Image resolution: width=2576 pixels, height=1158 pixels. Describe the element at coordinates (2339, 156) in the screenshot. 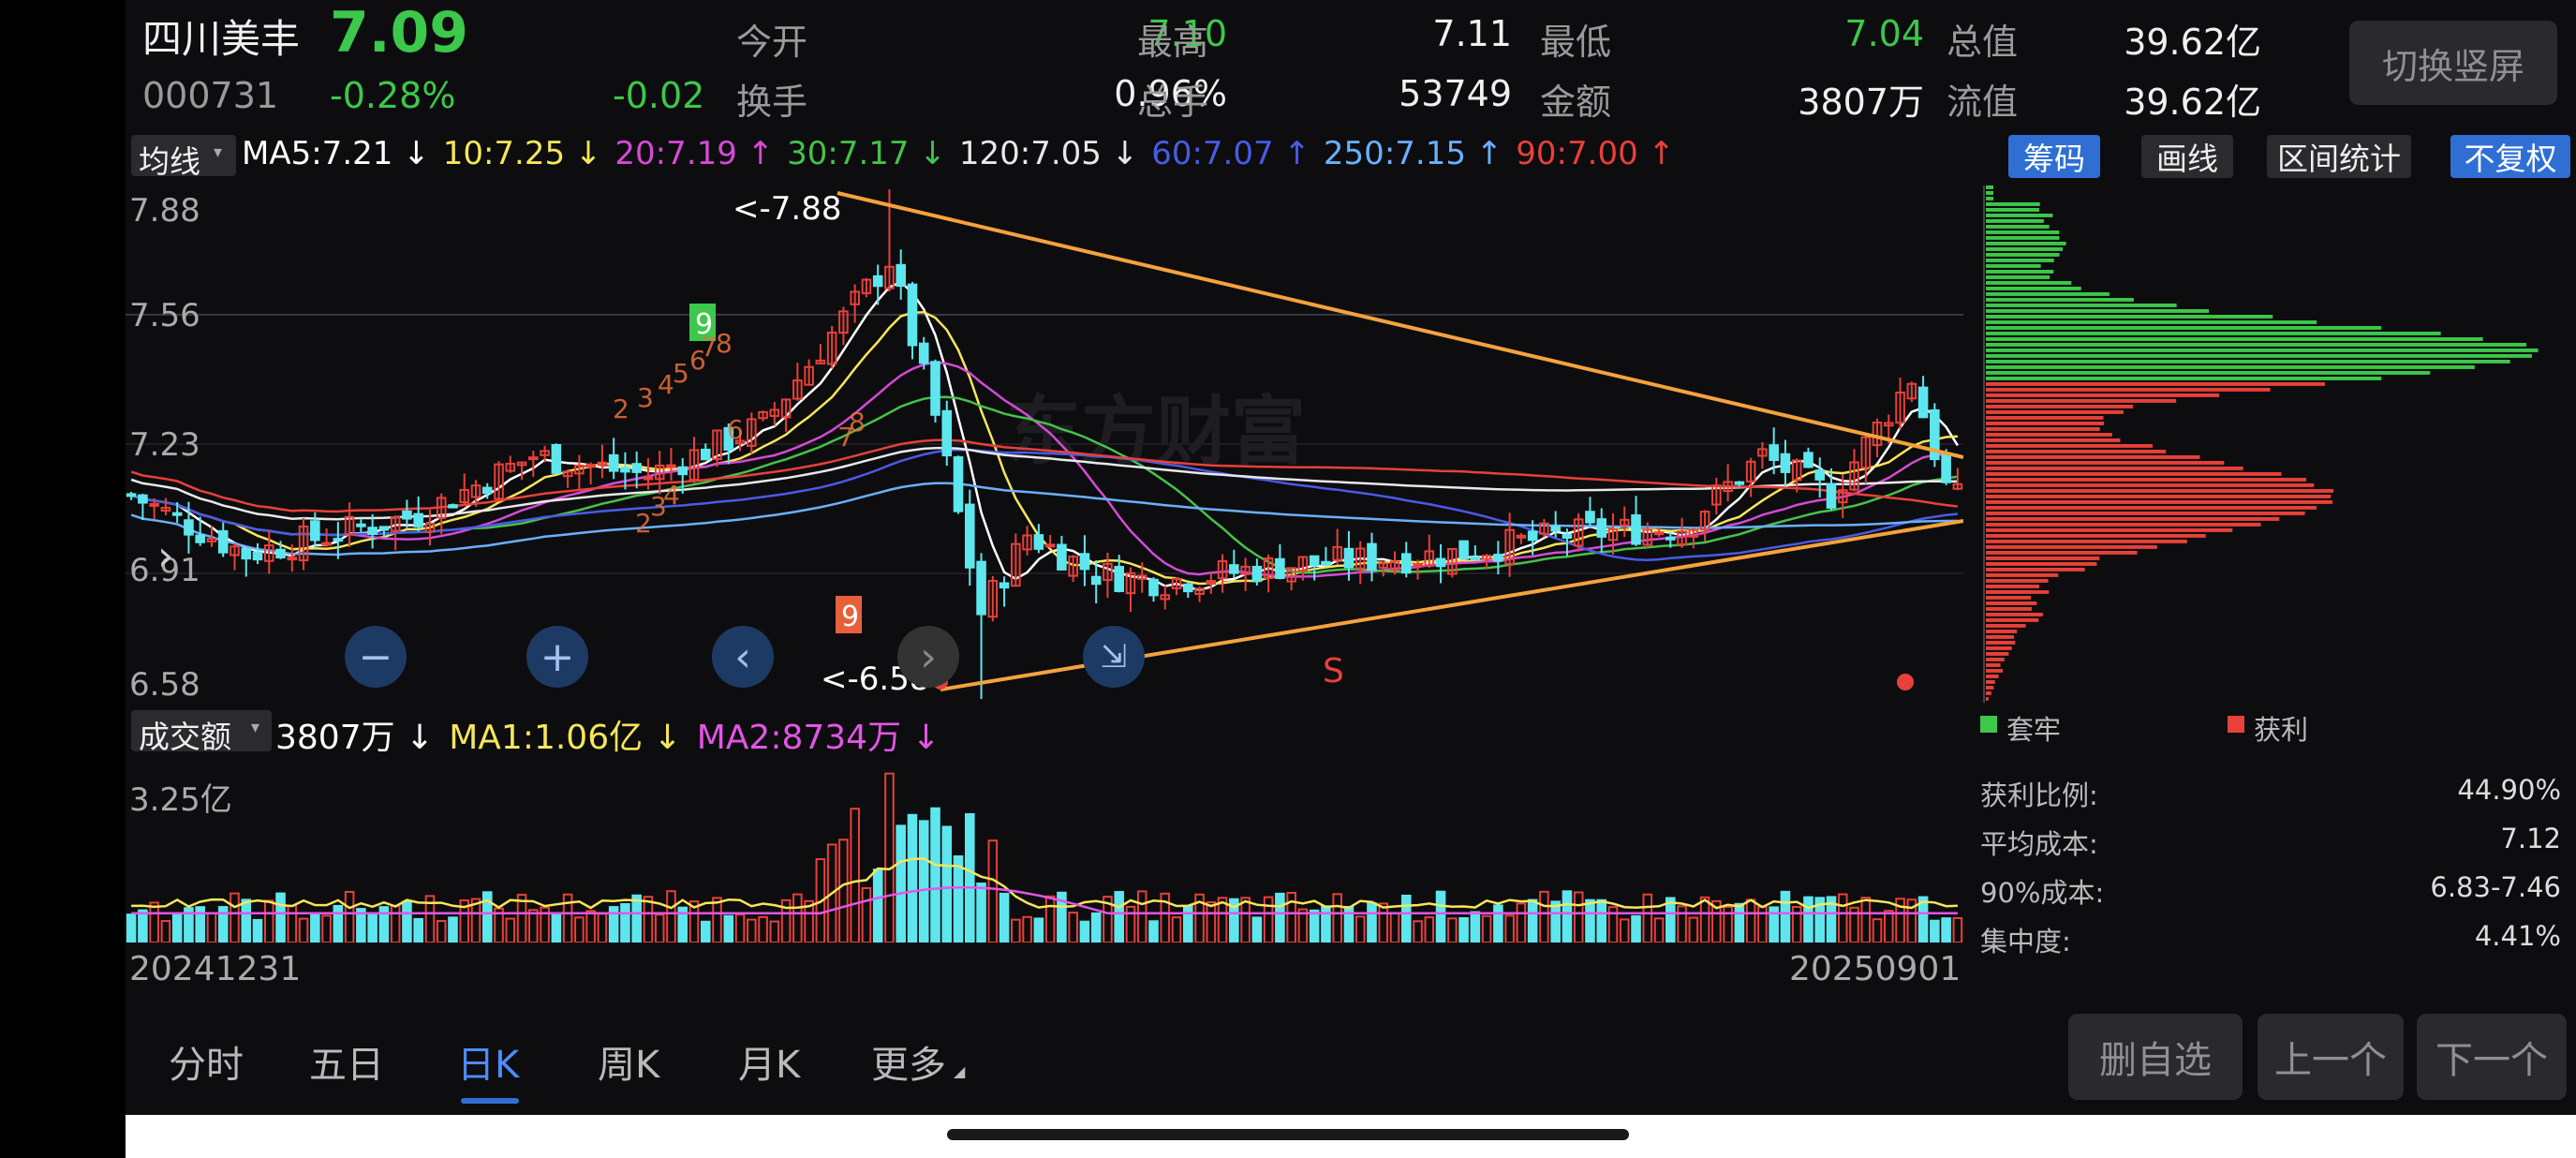

I see `range-stats-button: 区间统计` at that location.